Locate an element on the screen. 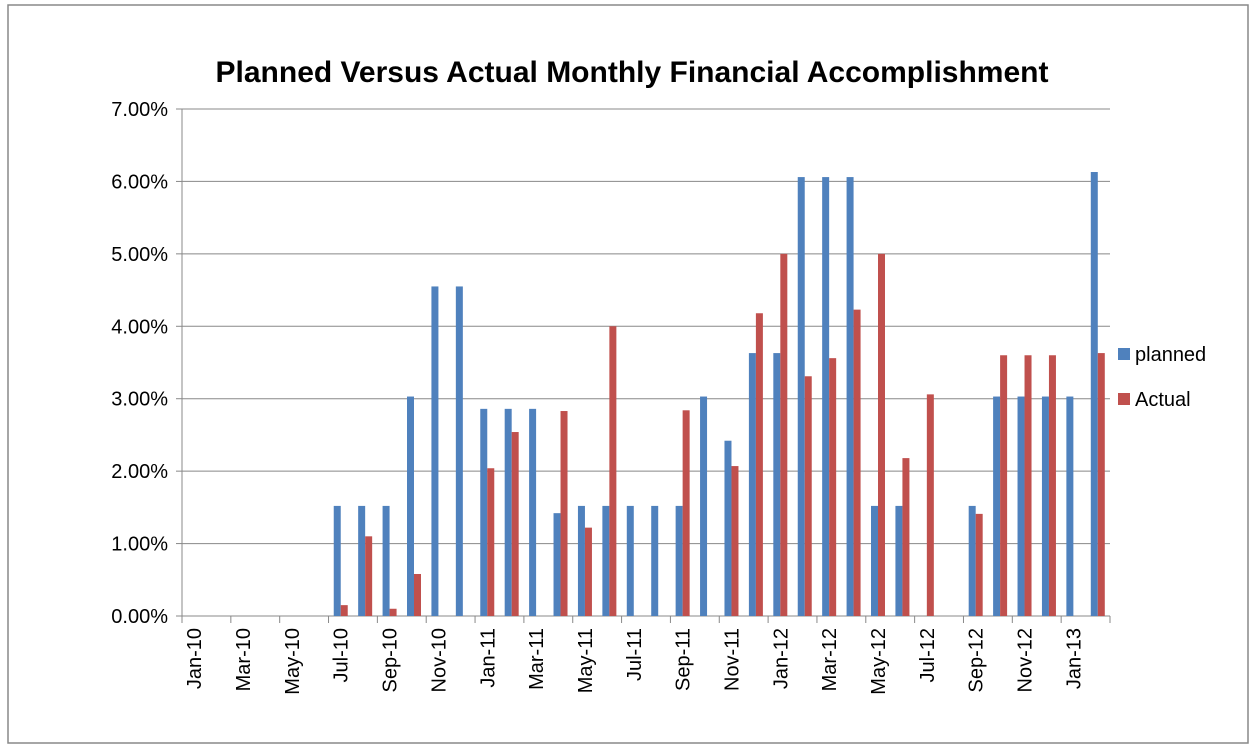  x-tick-label: Nov-12 is located at coordinates (1026, 660).